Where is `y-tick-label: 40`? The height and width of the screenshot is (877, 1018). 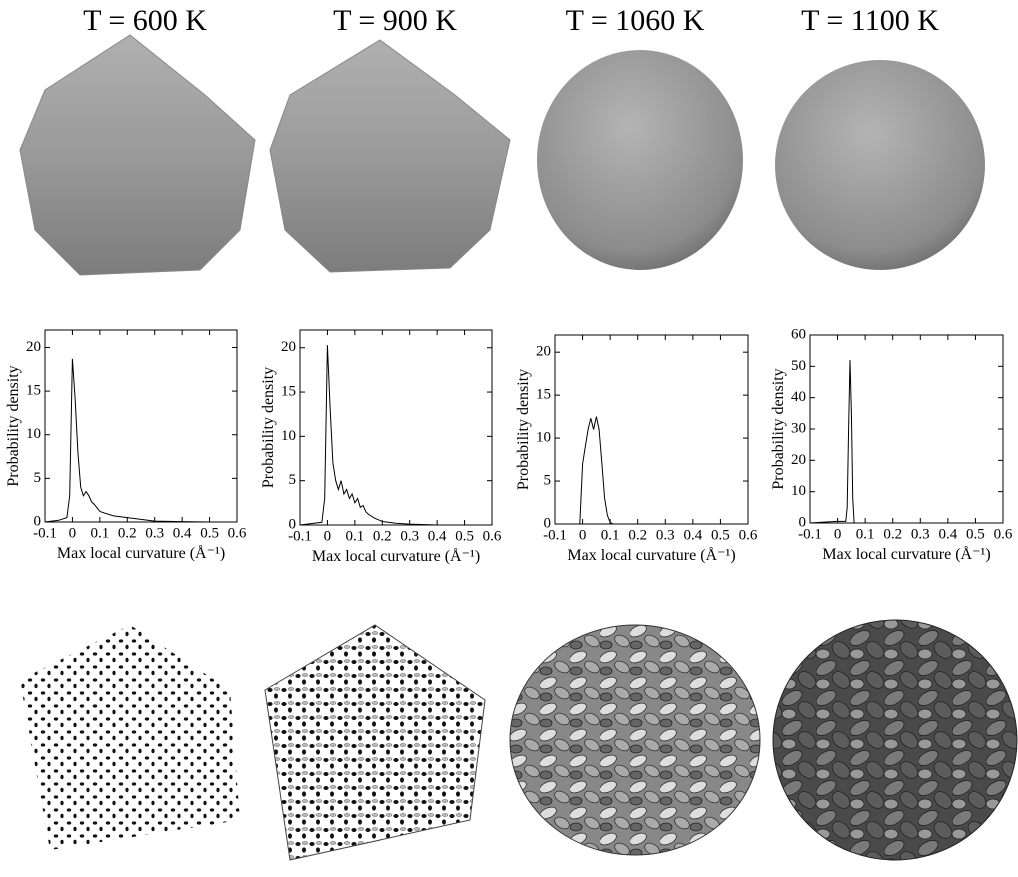 y-tick-label: 40 is located at coordinates (798, 397).